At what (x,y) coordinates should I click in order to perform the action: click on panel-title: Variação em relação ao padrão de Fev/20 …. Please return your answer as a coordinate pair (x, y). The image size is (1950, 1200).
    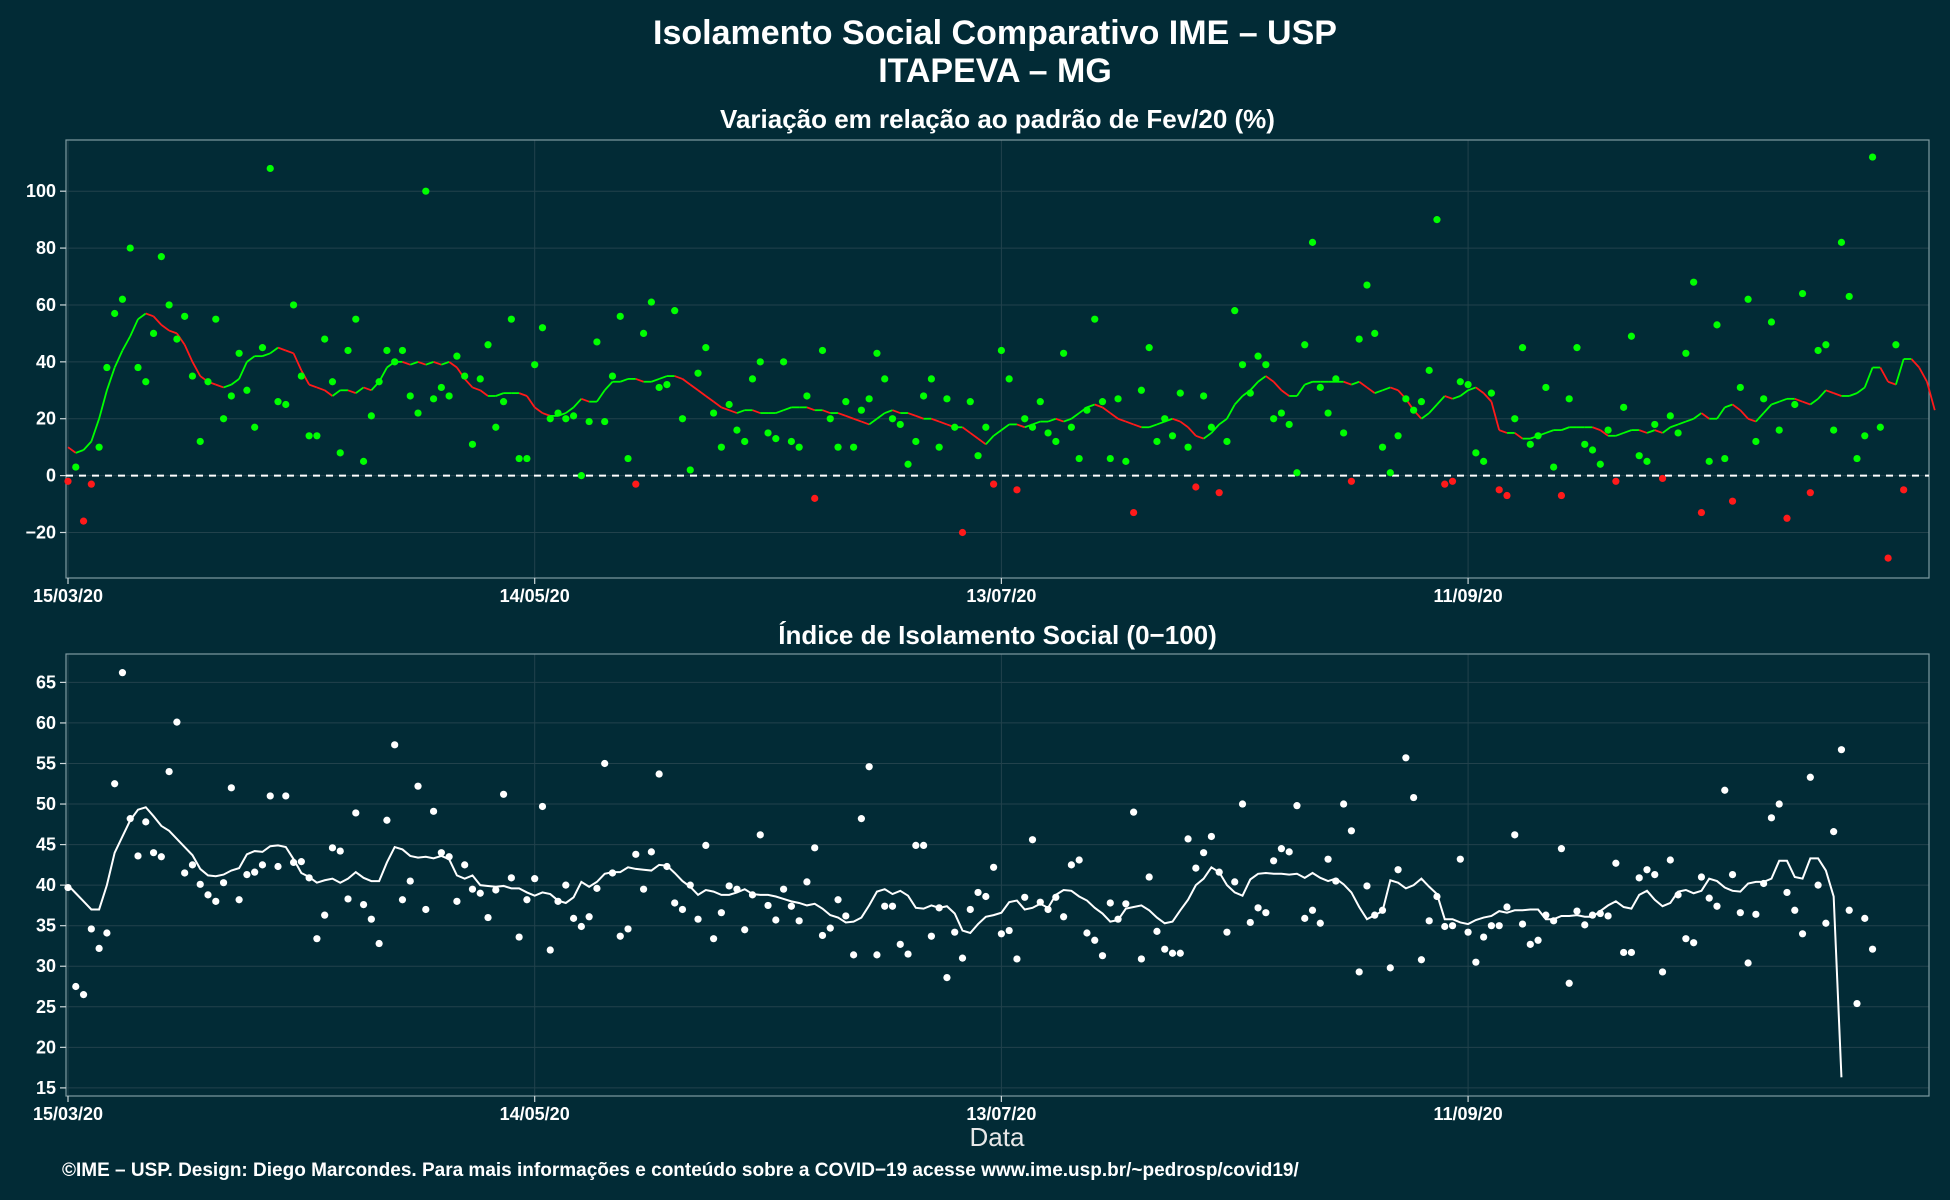
    Looking at the image, I should click on (997, 119).